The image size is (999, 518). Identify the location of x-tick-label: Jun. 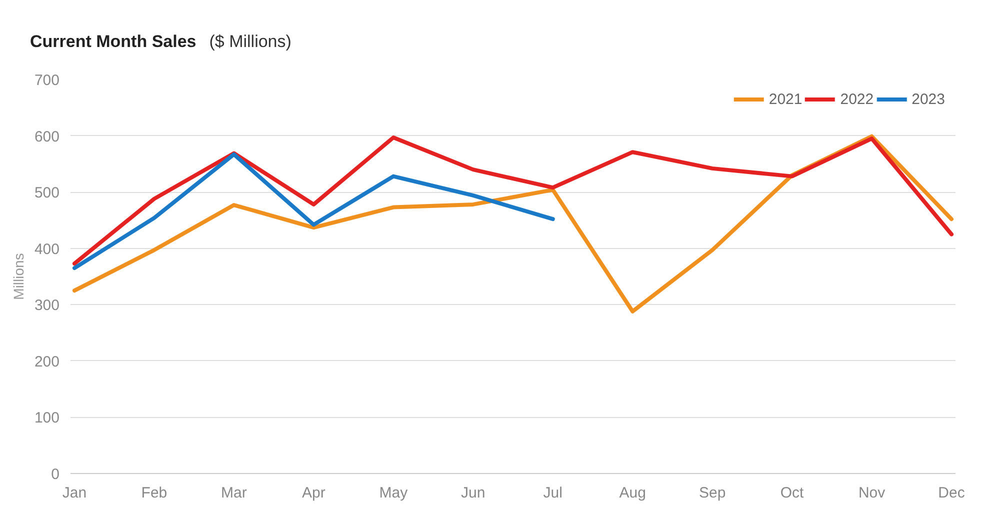
(473, 493).